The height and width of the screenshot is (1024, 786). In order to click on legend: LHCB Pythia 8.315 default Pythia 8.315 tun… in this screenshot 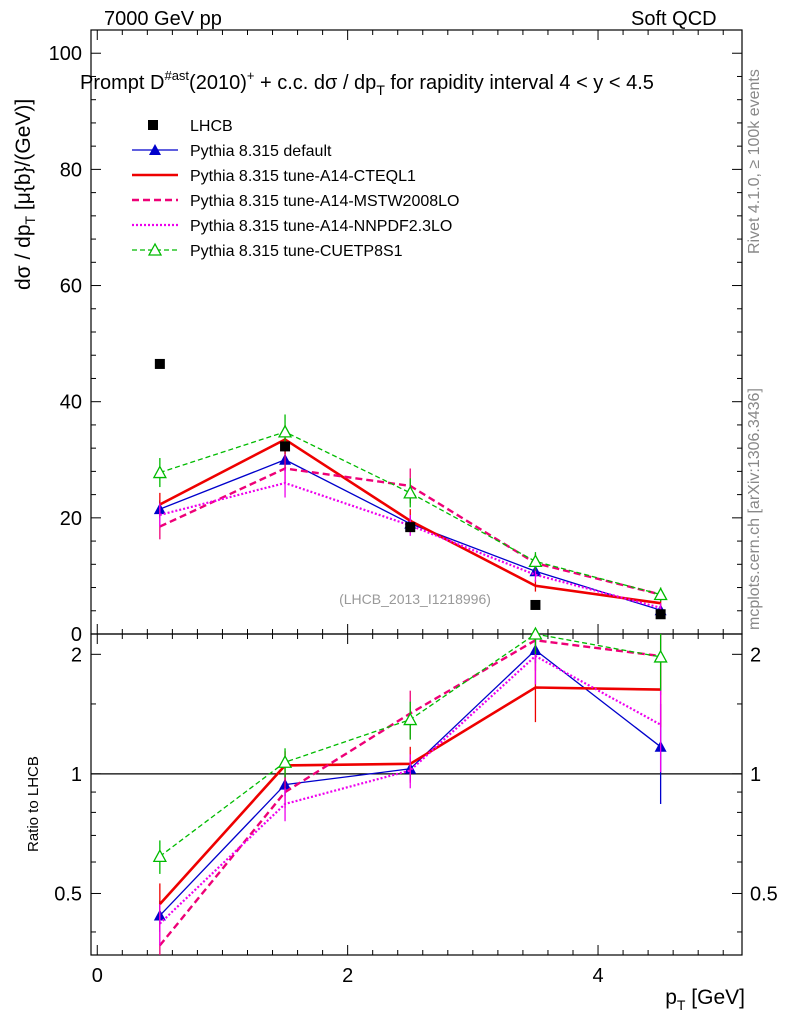, I will do `click(295, 189)`.